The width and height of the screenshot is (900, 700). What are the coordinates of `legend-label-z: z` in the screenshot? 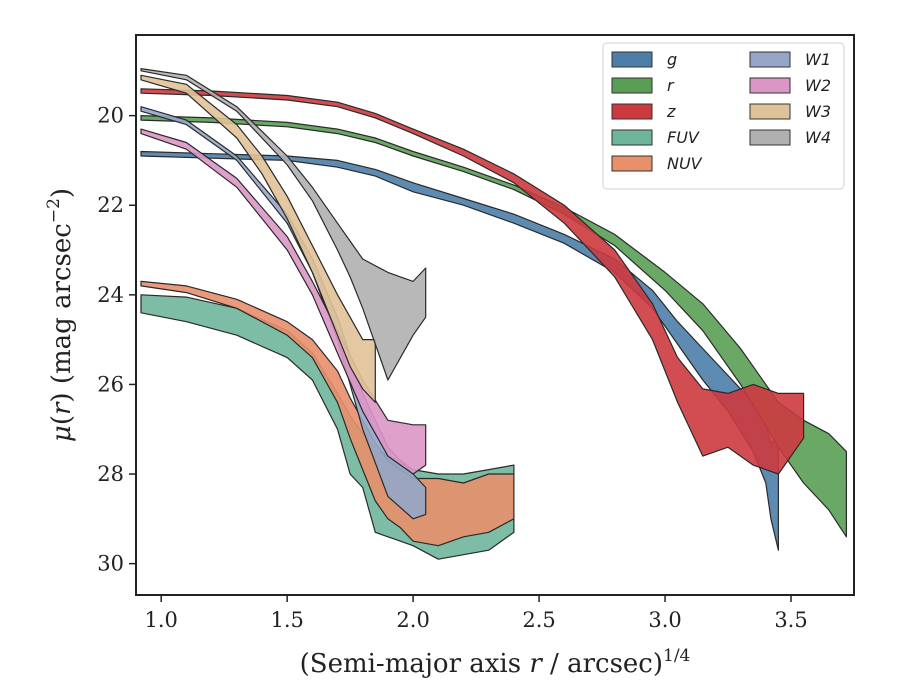 It's located at (671, 111).